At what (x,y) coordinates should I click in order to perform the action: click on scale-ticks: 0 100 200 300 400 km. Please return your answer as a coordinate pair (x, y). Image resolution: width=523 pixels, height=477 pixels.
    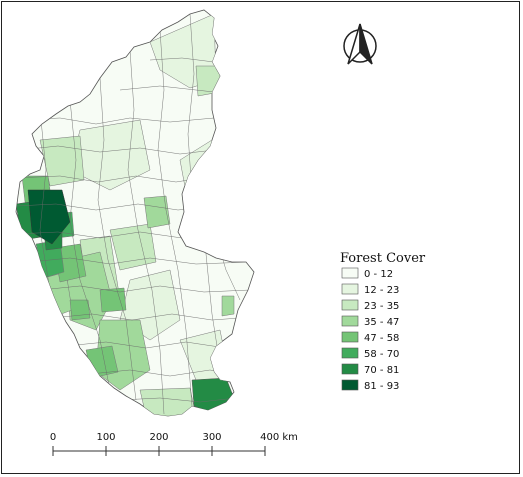
    Looking at the image, I should click on (174, 444).